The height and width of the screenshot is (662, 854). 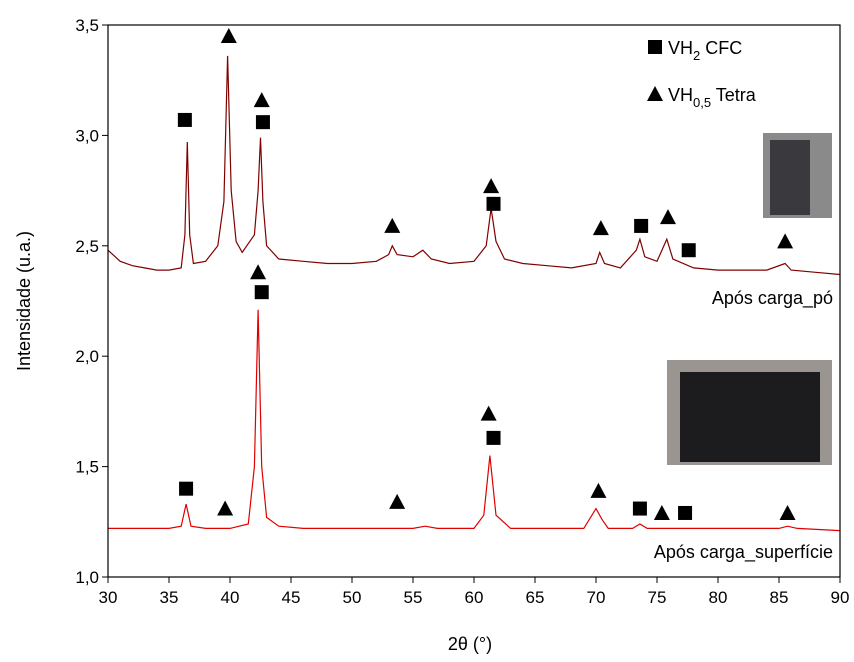 What do you see at coordinates (291, 597) in the screenshot?
I see `x-tick-label: 45` at bounding box center [291, 597].